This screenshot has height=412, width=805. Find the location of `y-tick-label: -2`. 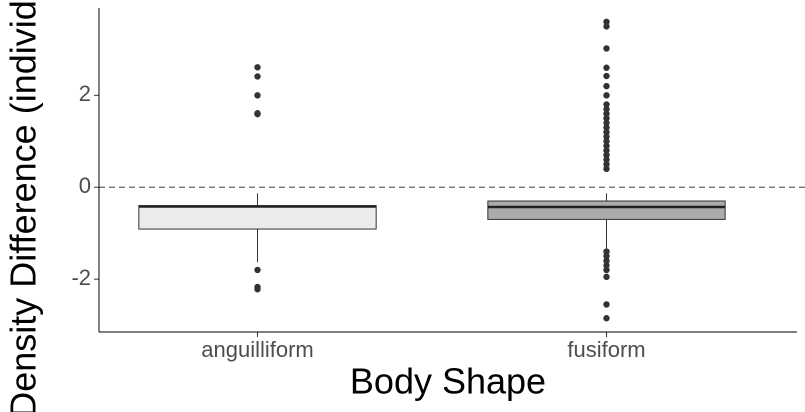

y-tick-label: -2 is located at coordinates (81, 277).